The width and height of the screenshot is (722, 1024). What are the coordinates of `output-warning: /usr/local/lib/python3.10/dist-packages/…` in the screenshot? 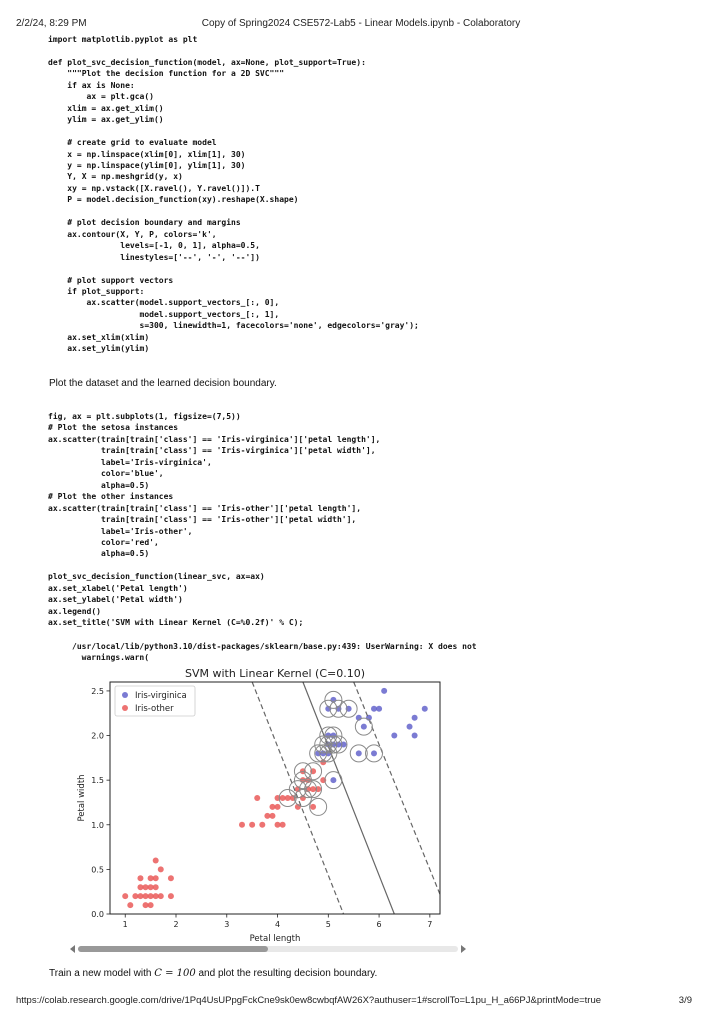 It's located at (274, 652).